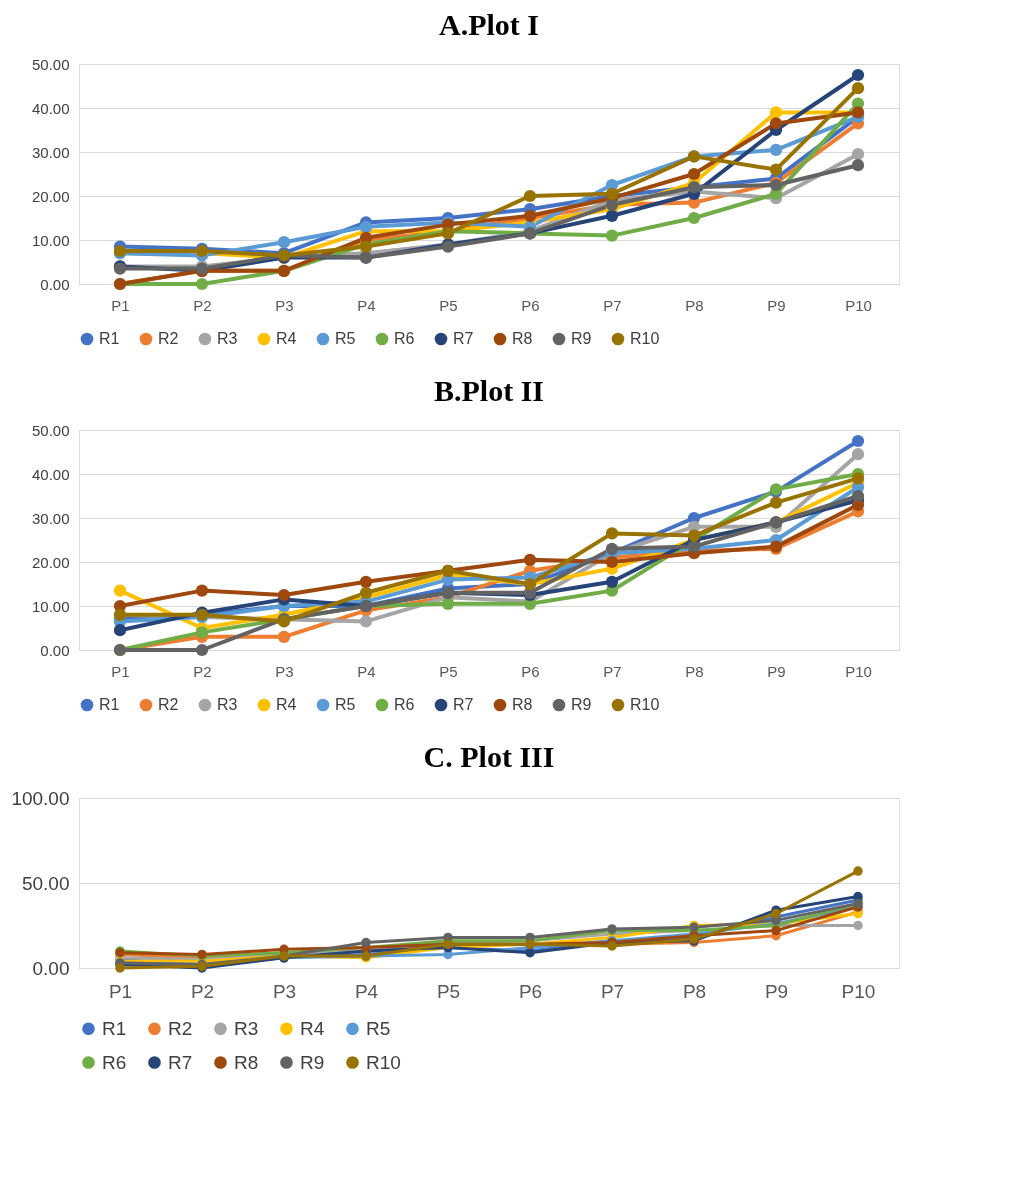  What do you see at coordinates (40, 798) in the screenshot?
I see `y-tick-label: 100.00` at bounding box center [40, 798].